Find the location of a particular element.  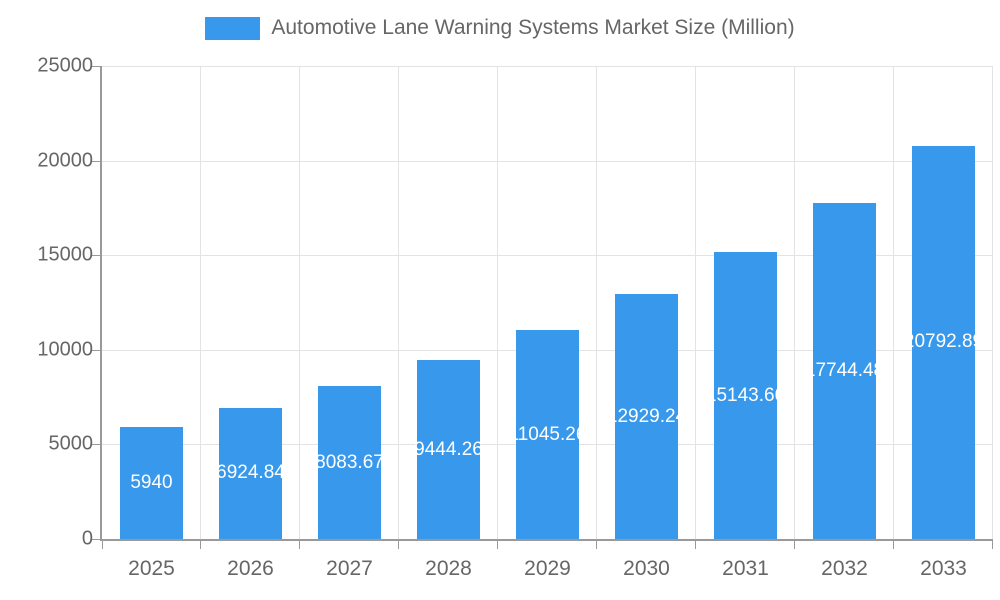

bar-value-label: 12929.24 is located at coordinates (646, 416).